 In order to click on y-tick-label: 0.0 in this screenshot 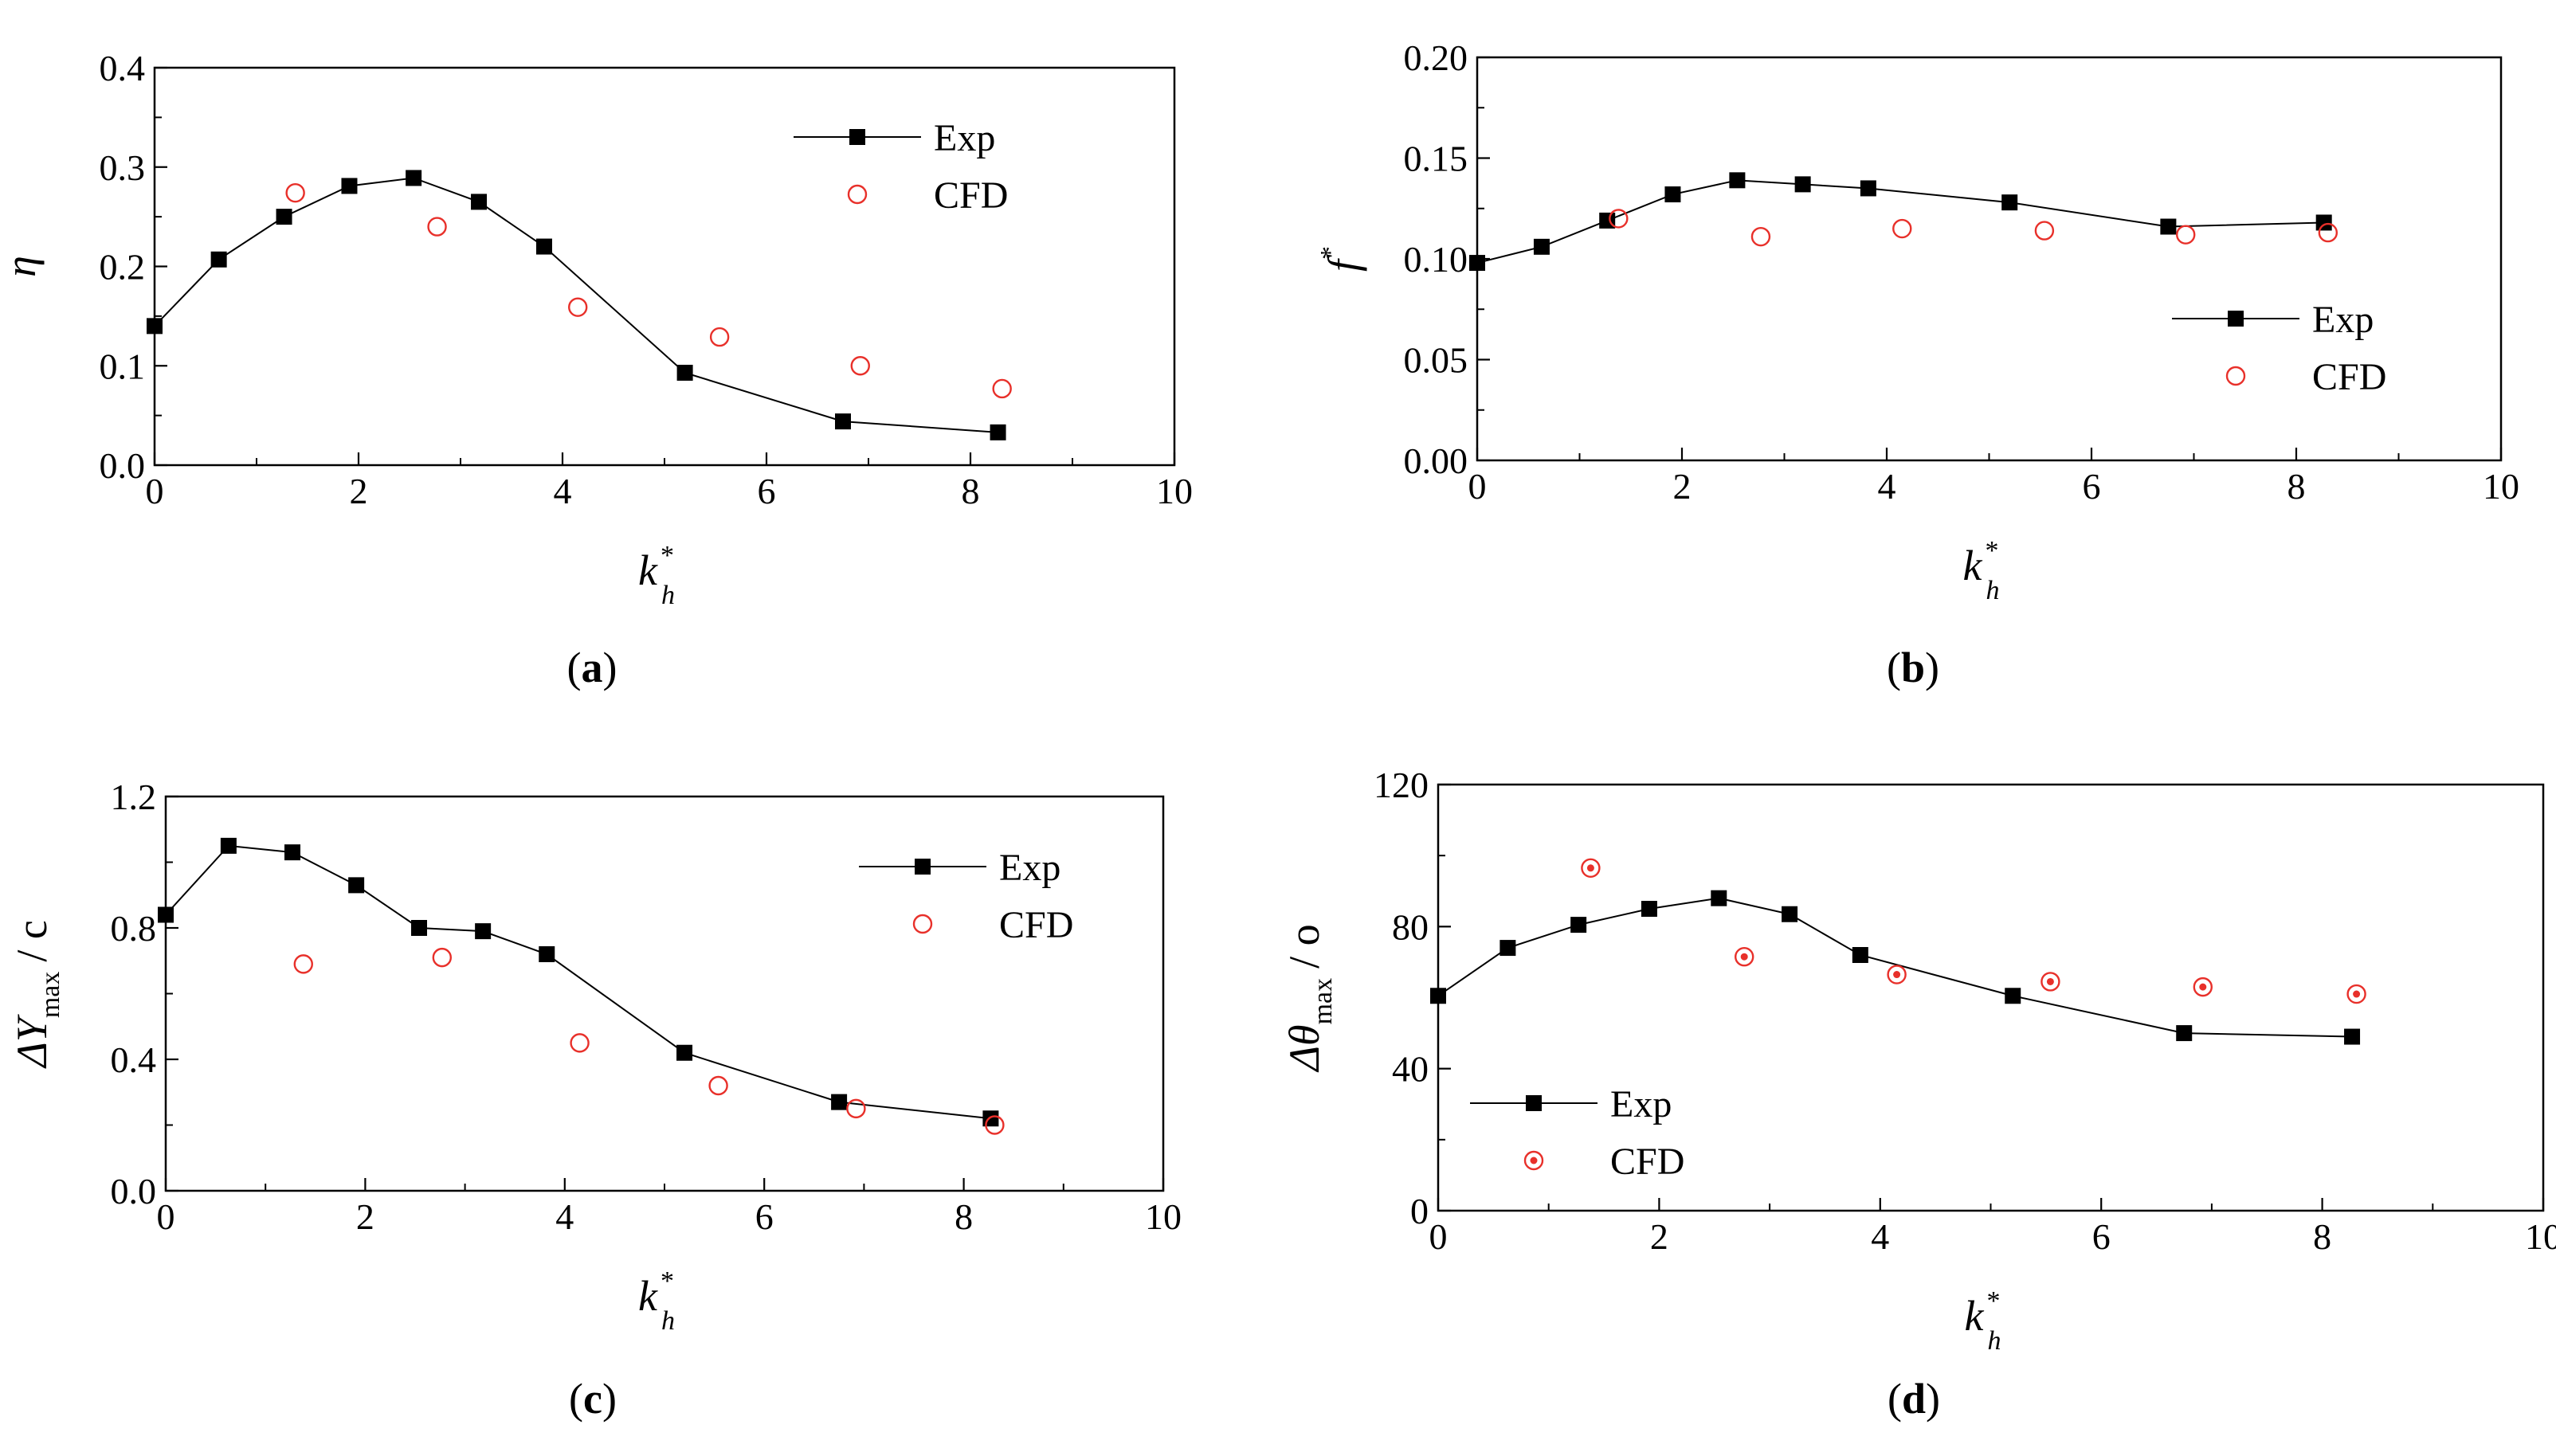, I will do `click(134, 1191)`.